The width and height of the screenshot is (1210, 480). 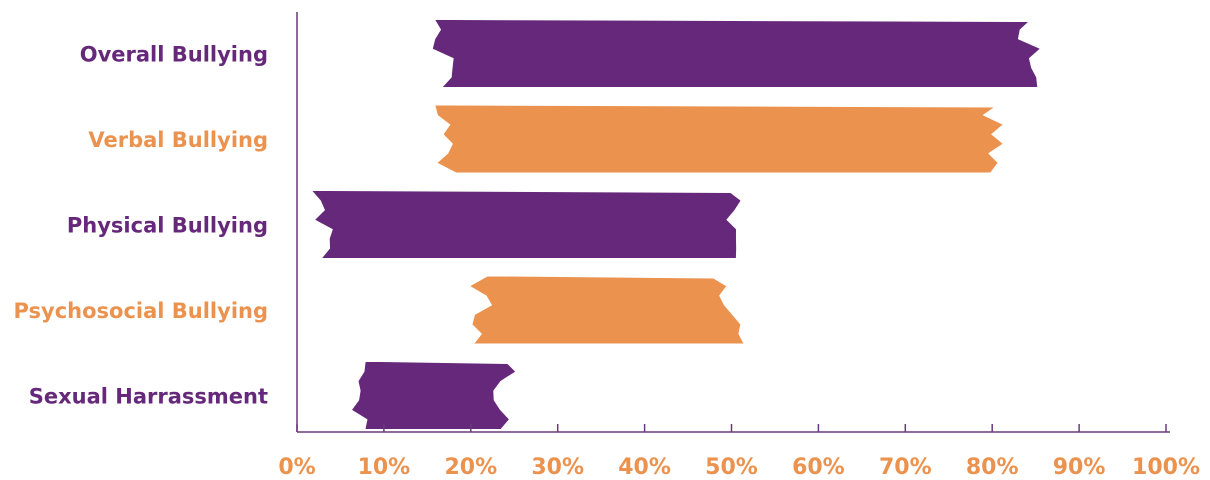 What do you see at coordinates (731, 467) in the screenshot?
I see `x-tick-label: 50%` at bounding box center [731, 467].